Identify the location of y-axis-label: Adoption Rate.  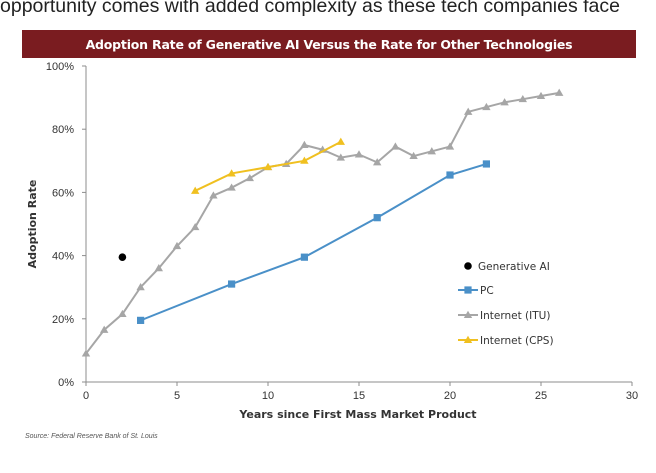
(32, 224).